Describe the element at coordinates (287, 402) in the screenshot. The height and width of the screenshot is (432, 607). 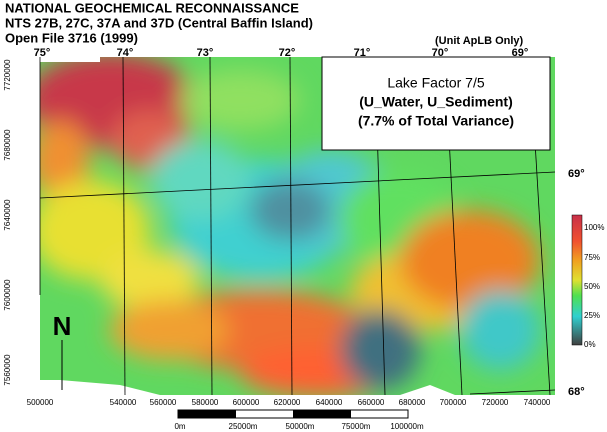
I see `easting-label: 620000` at that location.